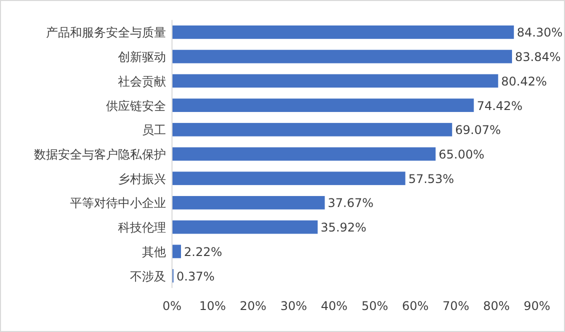 Image resolution: width=565 pixels, height=332 pixels. I want to click on x-tick-label: 20%, so click(253, 306).